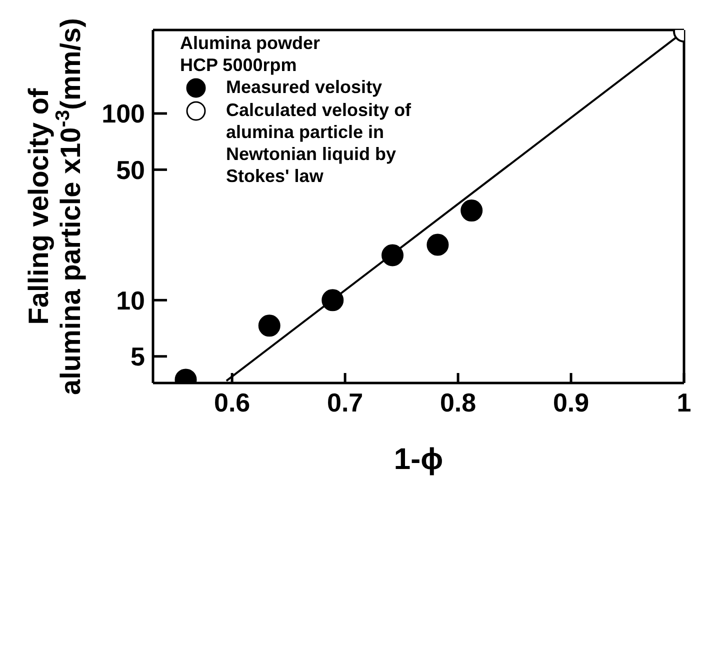 Image resolution: width=709 pixels, height=657 pixels. What do you see at coordinates (239, 65) in the screenshot?
I see `annotation: HCP 5000rpm` at bounding box center [239, 65].